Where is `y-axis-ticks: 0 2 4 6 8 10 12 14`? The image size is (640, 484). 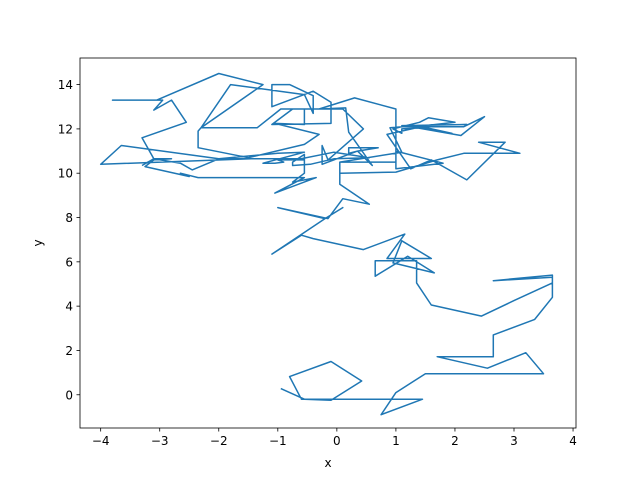
y-axis-ticks: 0 2 4 6 8 10 12 14 is located at coordinates (69, 240).